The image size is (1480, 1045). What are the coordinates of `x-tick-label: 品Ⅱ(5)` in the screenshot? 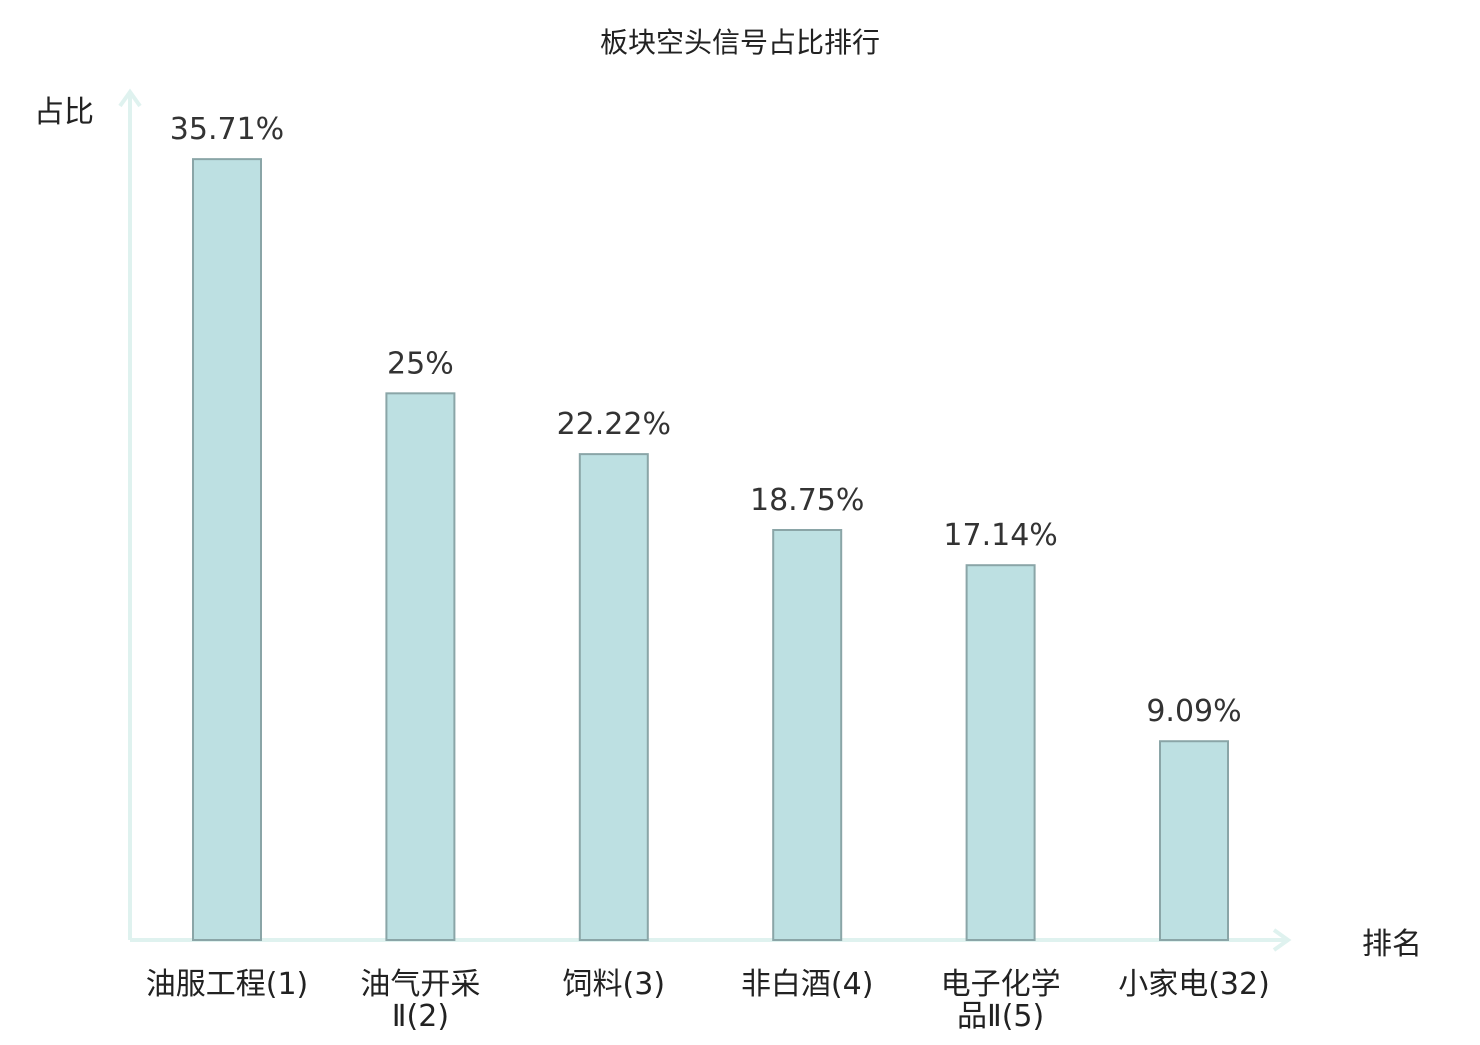 It's located at (1000, 1016).